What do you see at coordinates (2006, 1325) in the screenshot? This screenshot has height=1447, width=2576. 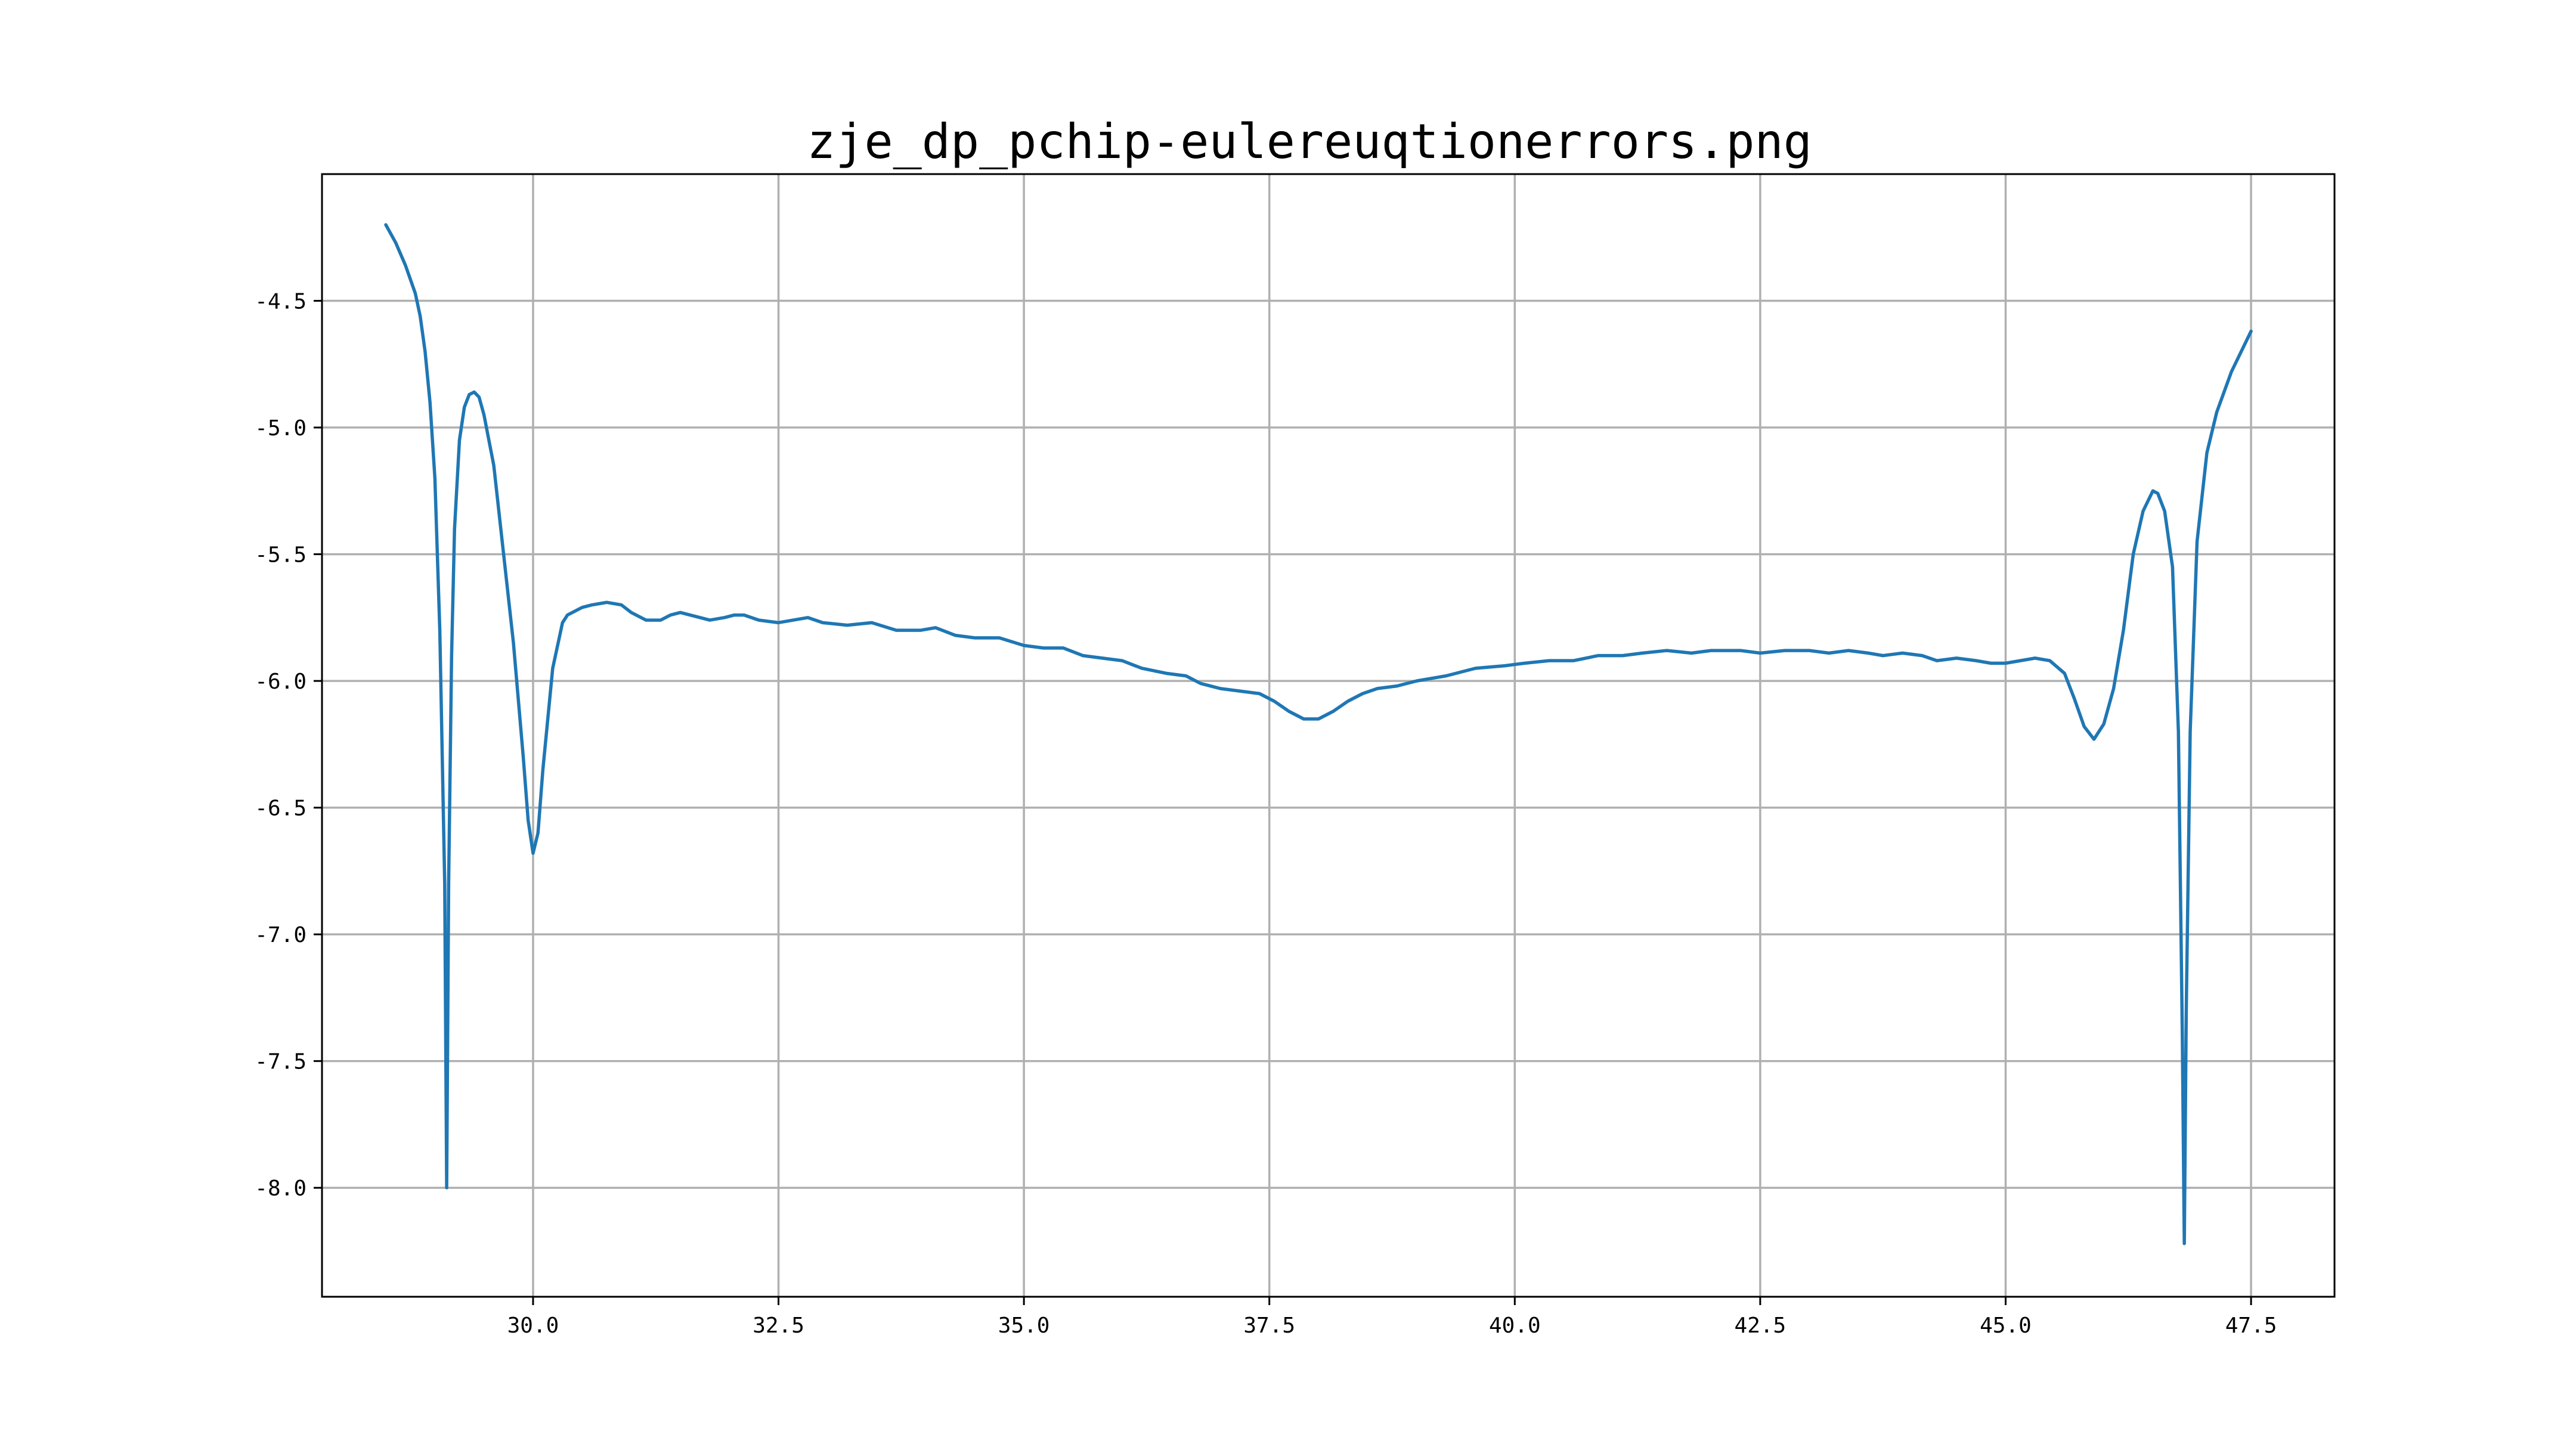 I see `x-tick-label: 45.0` at bounding box center [2006, 1325].